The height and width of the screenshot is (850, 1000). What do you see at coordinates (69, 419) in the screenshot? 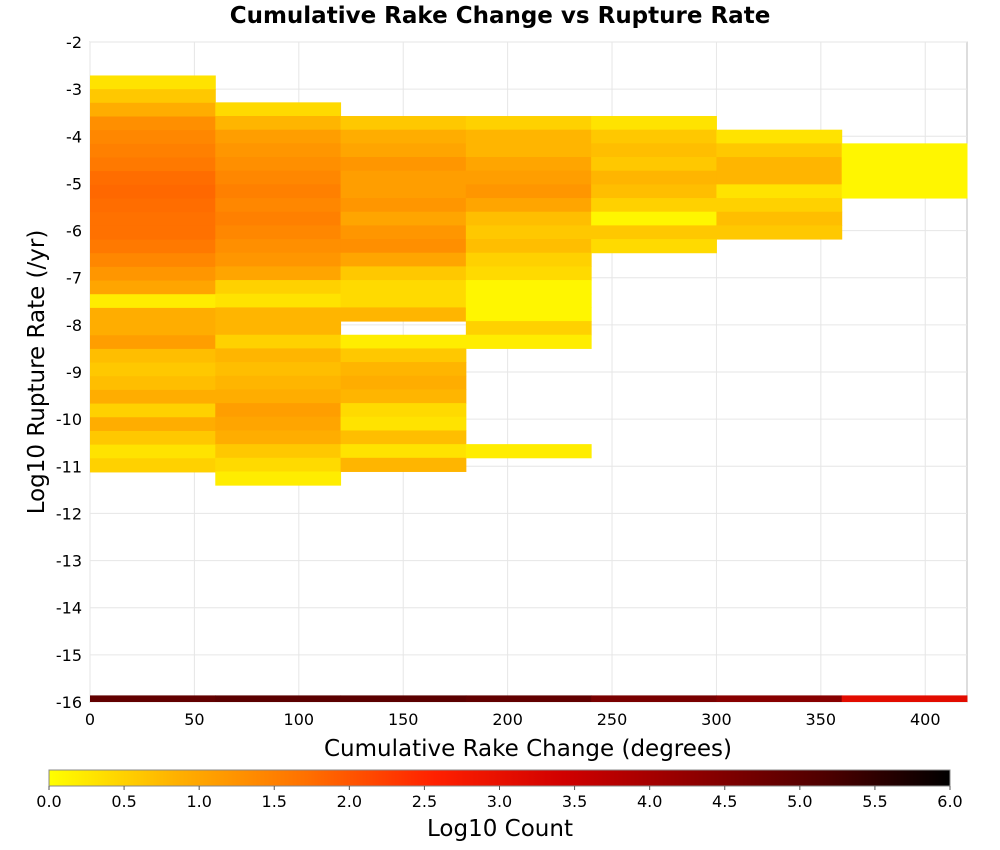
I see `y-tick-label-8: -10` at bounding box center [69, 419].